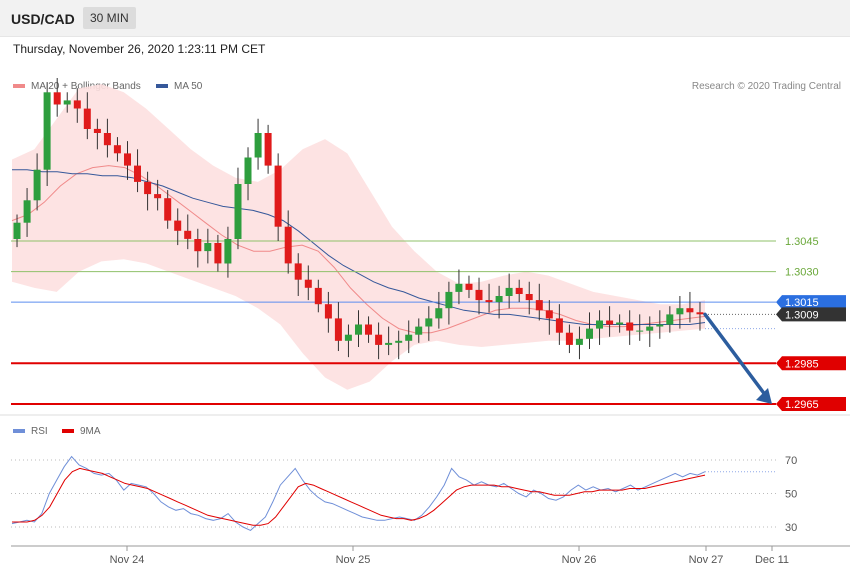 This screenshot has height=576, width=850. What do you see at coordinates (735, 355) in the screenshot?
I see `forecast-arrow` at bounding box center [735, 355].